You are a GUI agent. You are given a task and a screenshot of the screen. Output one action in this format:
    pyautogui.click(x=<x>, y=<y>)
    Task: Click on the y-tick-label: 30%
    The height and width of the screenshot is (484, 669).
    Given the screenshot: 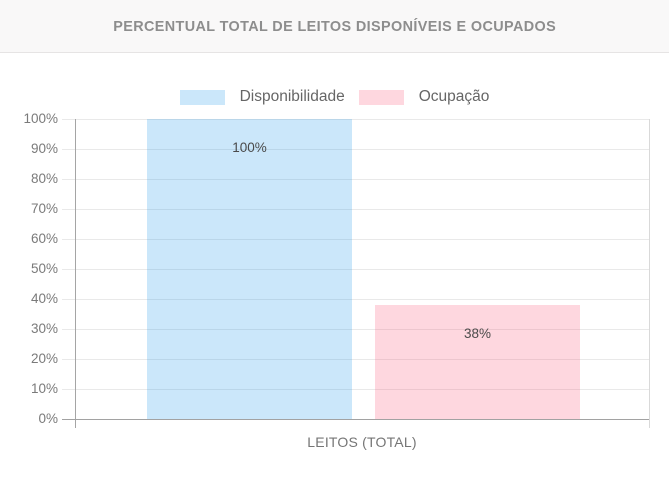 What is the action you would take?
    pyautogui.click(x=44, y=328)
    